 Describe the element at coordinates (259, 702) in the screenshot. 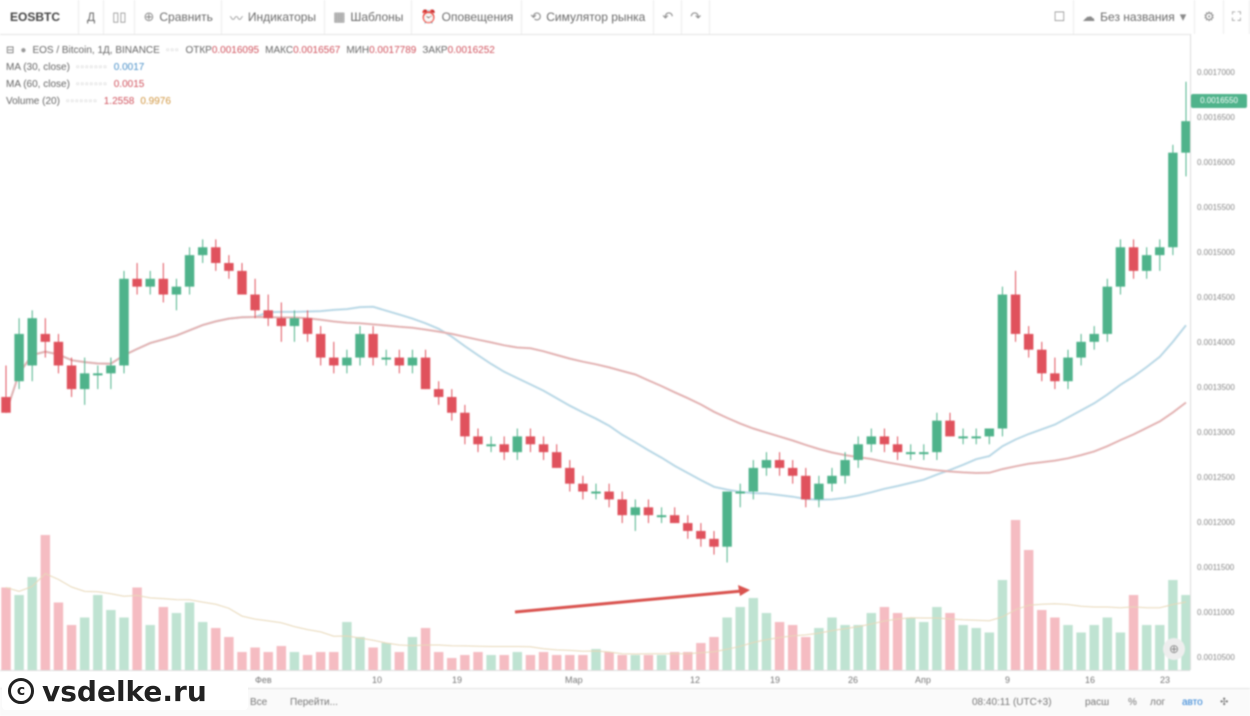

I see `all-range-button: Все` at that location.